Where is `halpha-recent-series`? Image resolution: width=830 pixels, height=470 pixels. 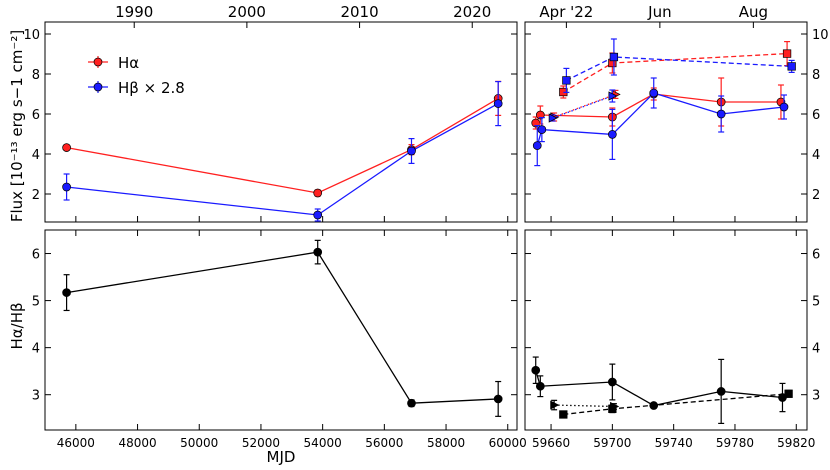
halpha-recent-series is located at coordinates (658, 103).